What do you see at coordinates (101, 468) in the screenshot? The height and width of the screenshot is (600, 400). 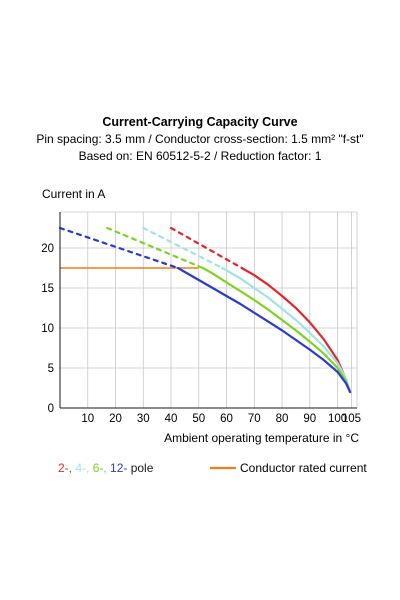 I see `legend-pole-6: 6-,` at bounding box center [101, 468].